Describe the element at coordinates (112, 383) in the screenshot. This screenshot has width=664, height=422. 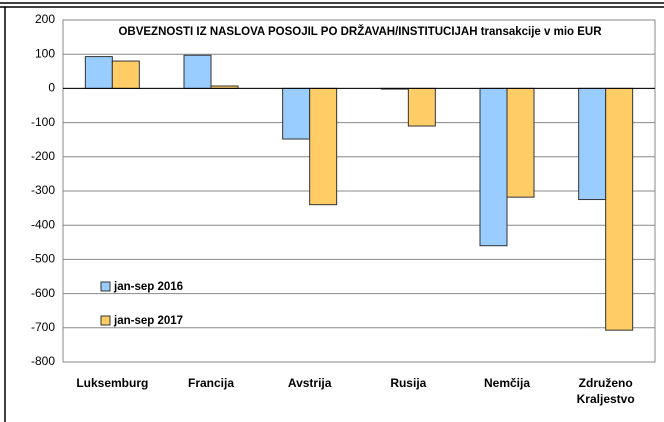
I see `x-tick-label: Luksemburg` at that location.